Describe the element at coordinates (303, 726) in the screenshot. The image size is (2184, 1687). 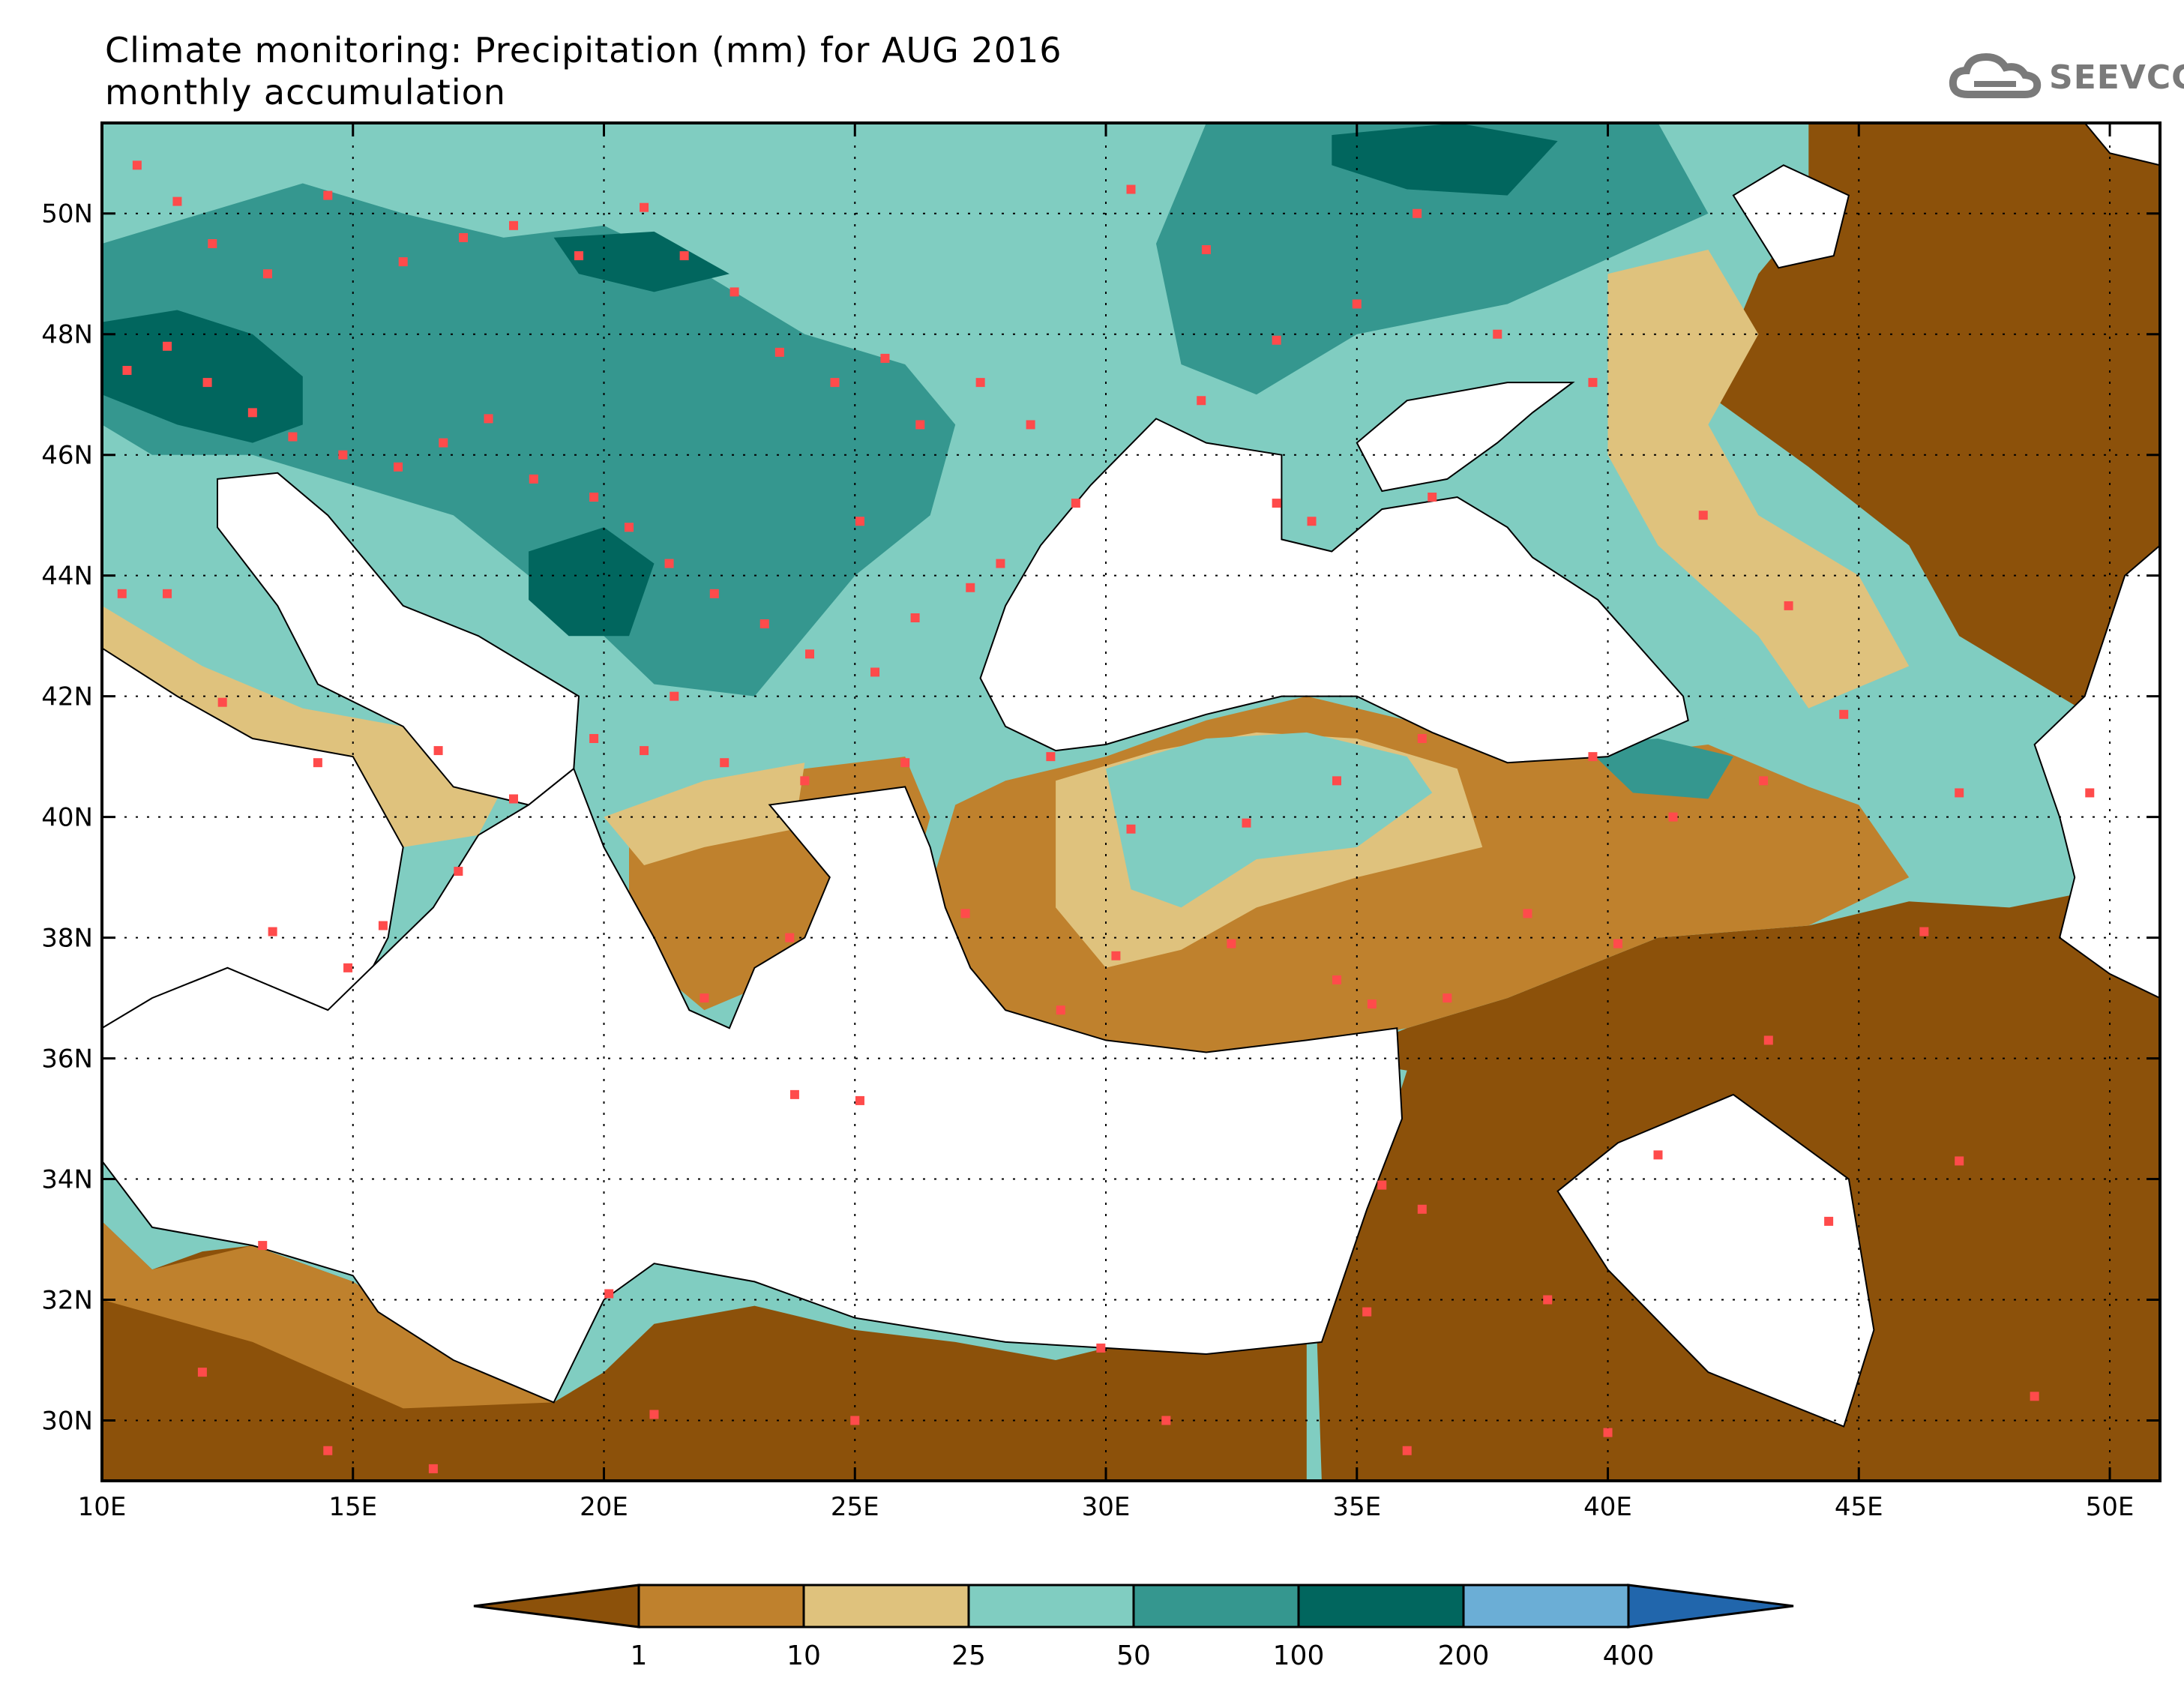
I see `precip-region-italy-light` at that location.